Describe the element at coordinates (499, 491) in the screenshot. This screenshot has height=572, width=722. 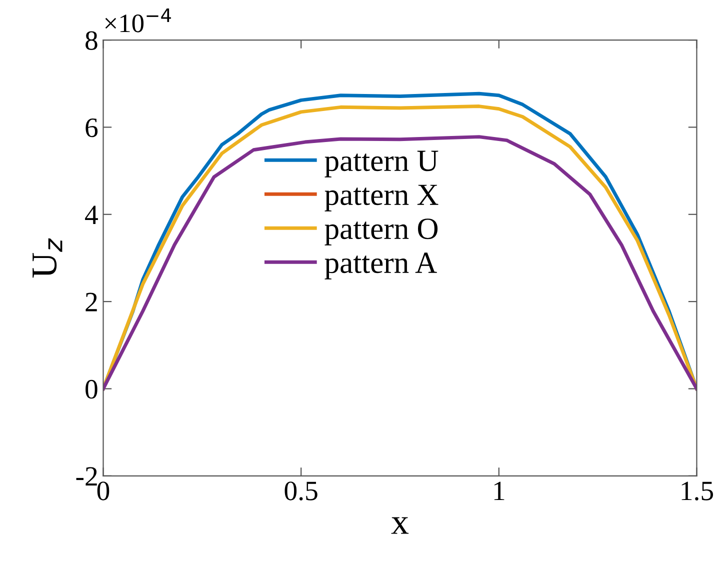
I see `x-tick-label: 1` at that location.